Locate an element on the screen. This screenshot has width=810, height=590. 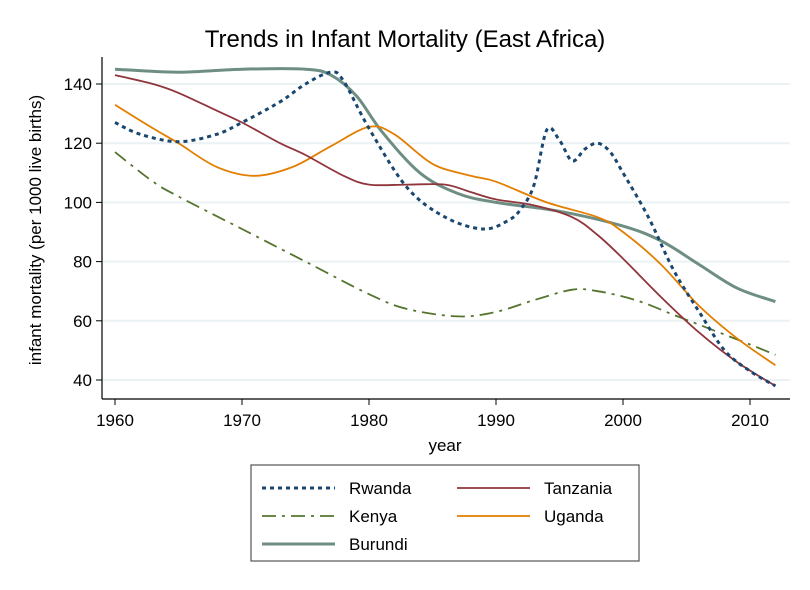
legend-item-rwanda: Rwanda is located at coordinates (337, 488).